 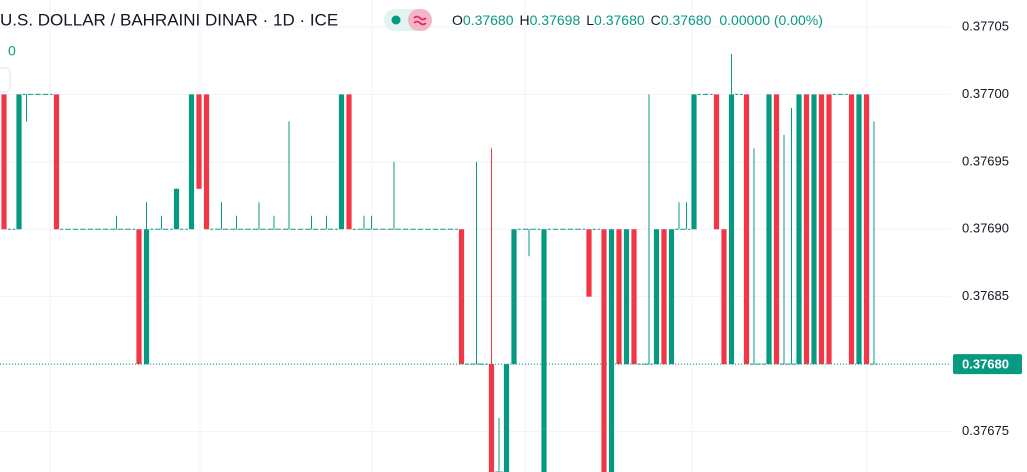 I want to click on subtitle: 0, so click(x=12, y=51).